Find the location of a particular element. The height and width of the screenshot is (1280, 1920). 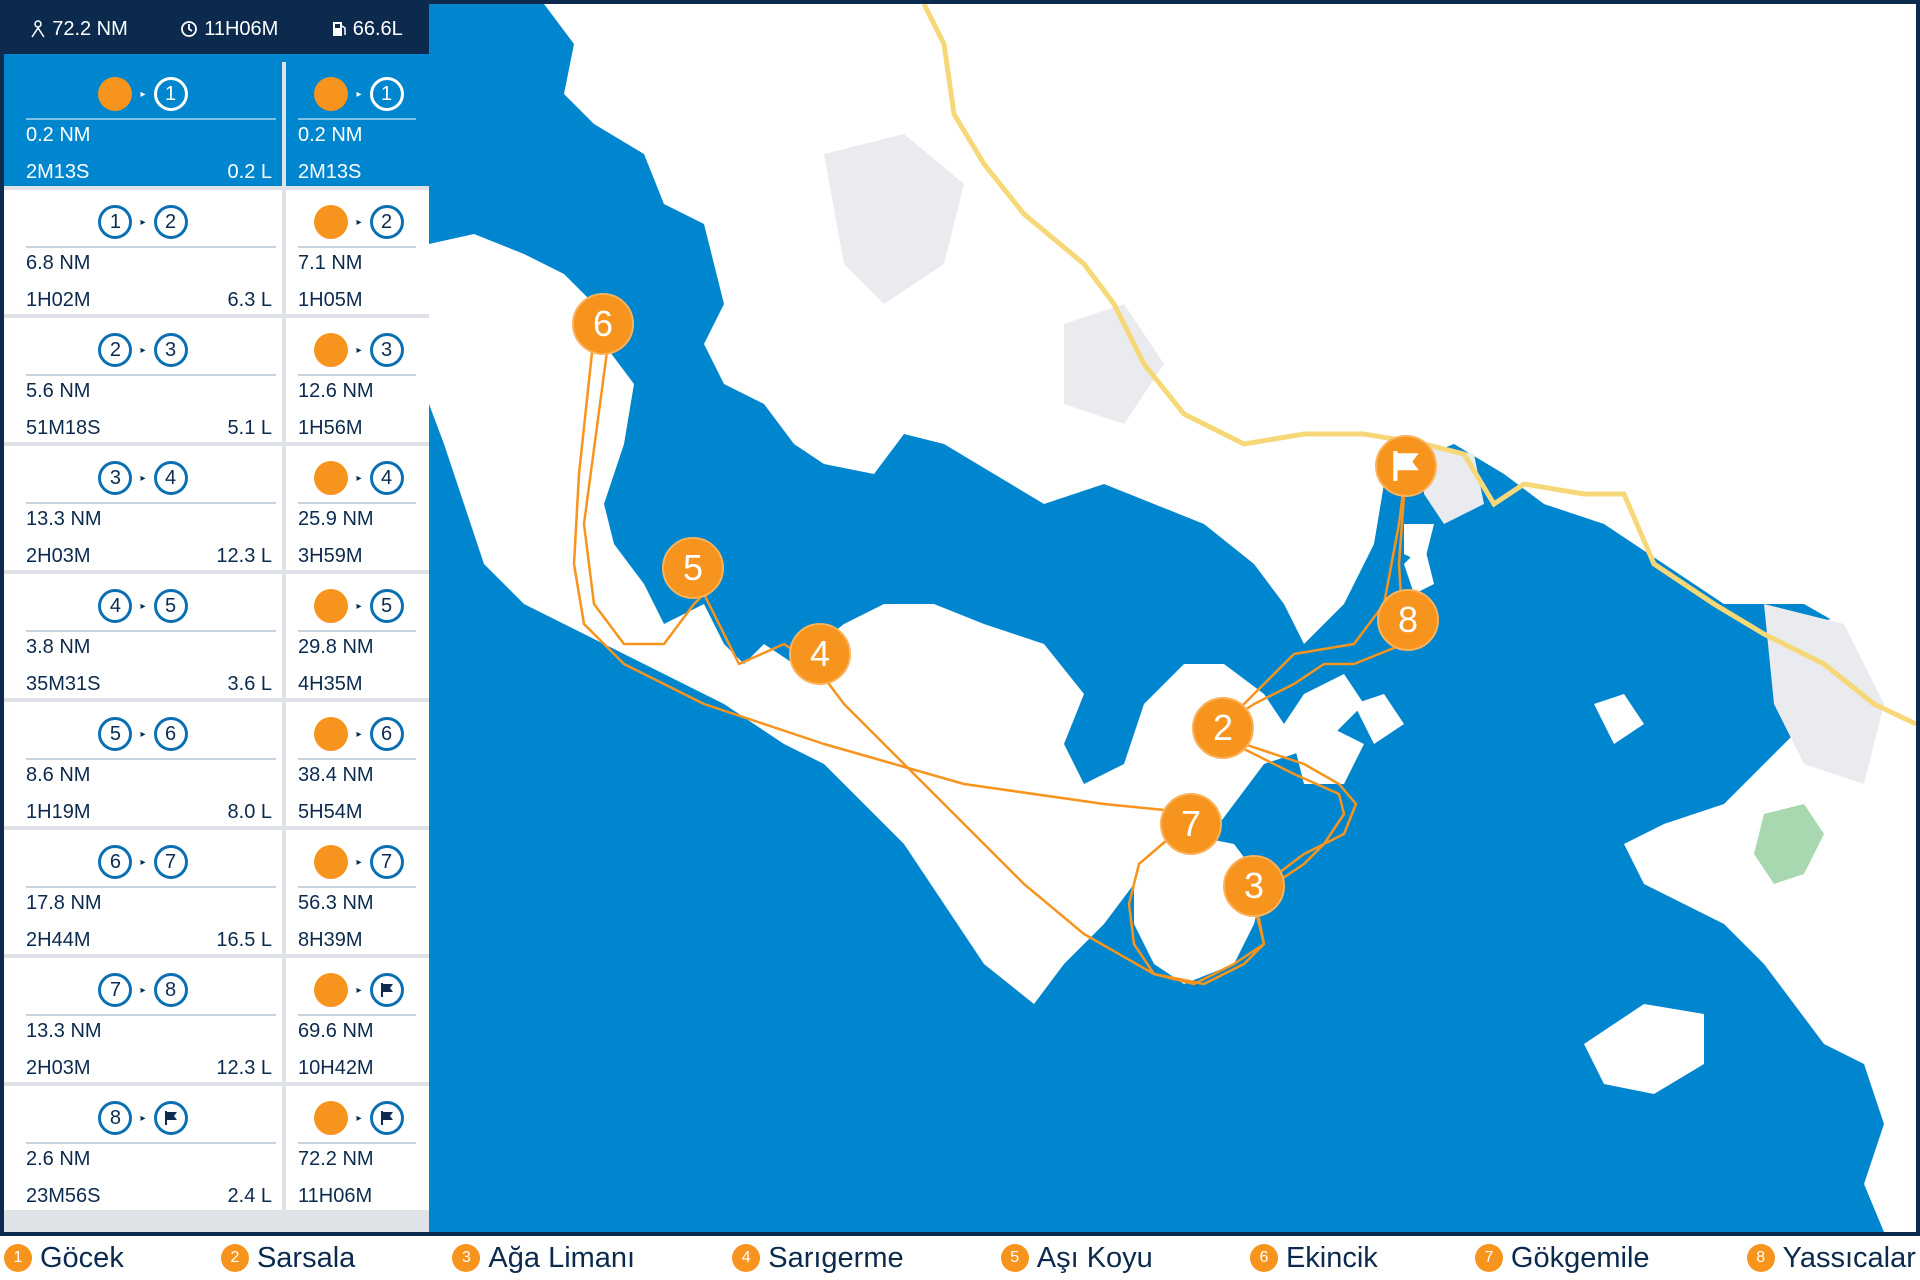

total-fuel: 66.6L is located at coordinates (367, 29).